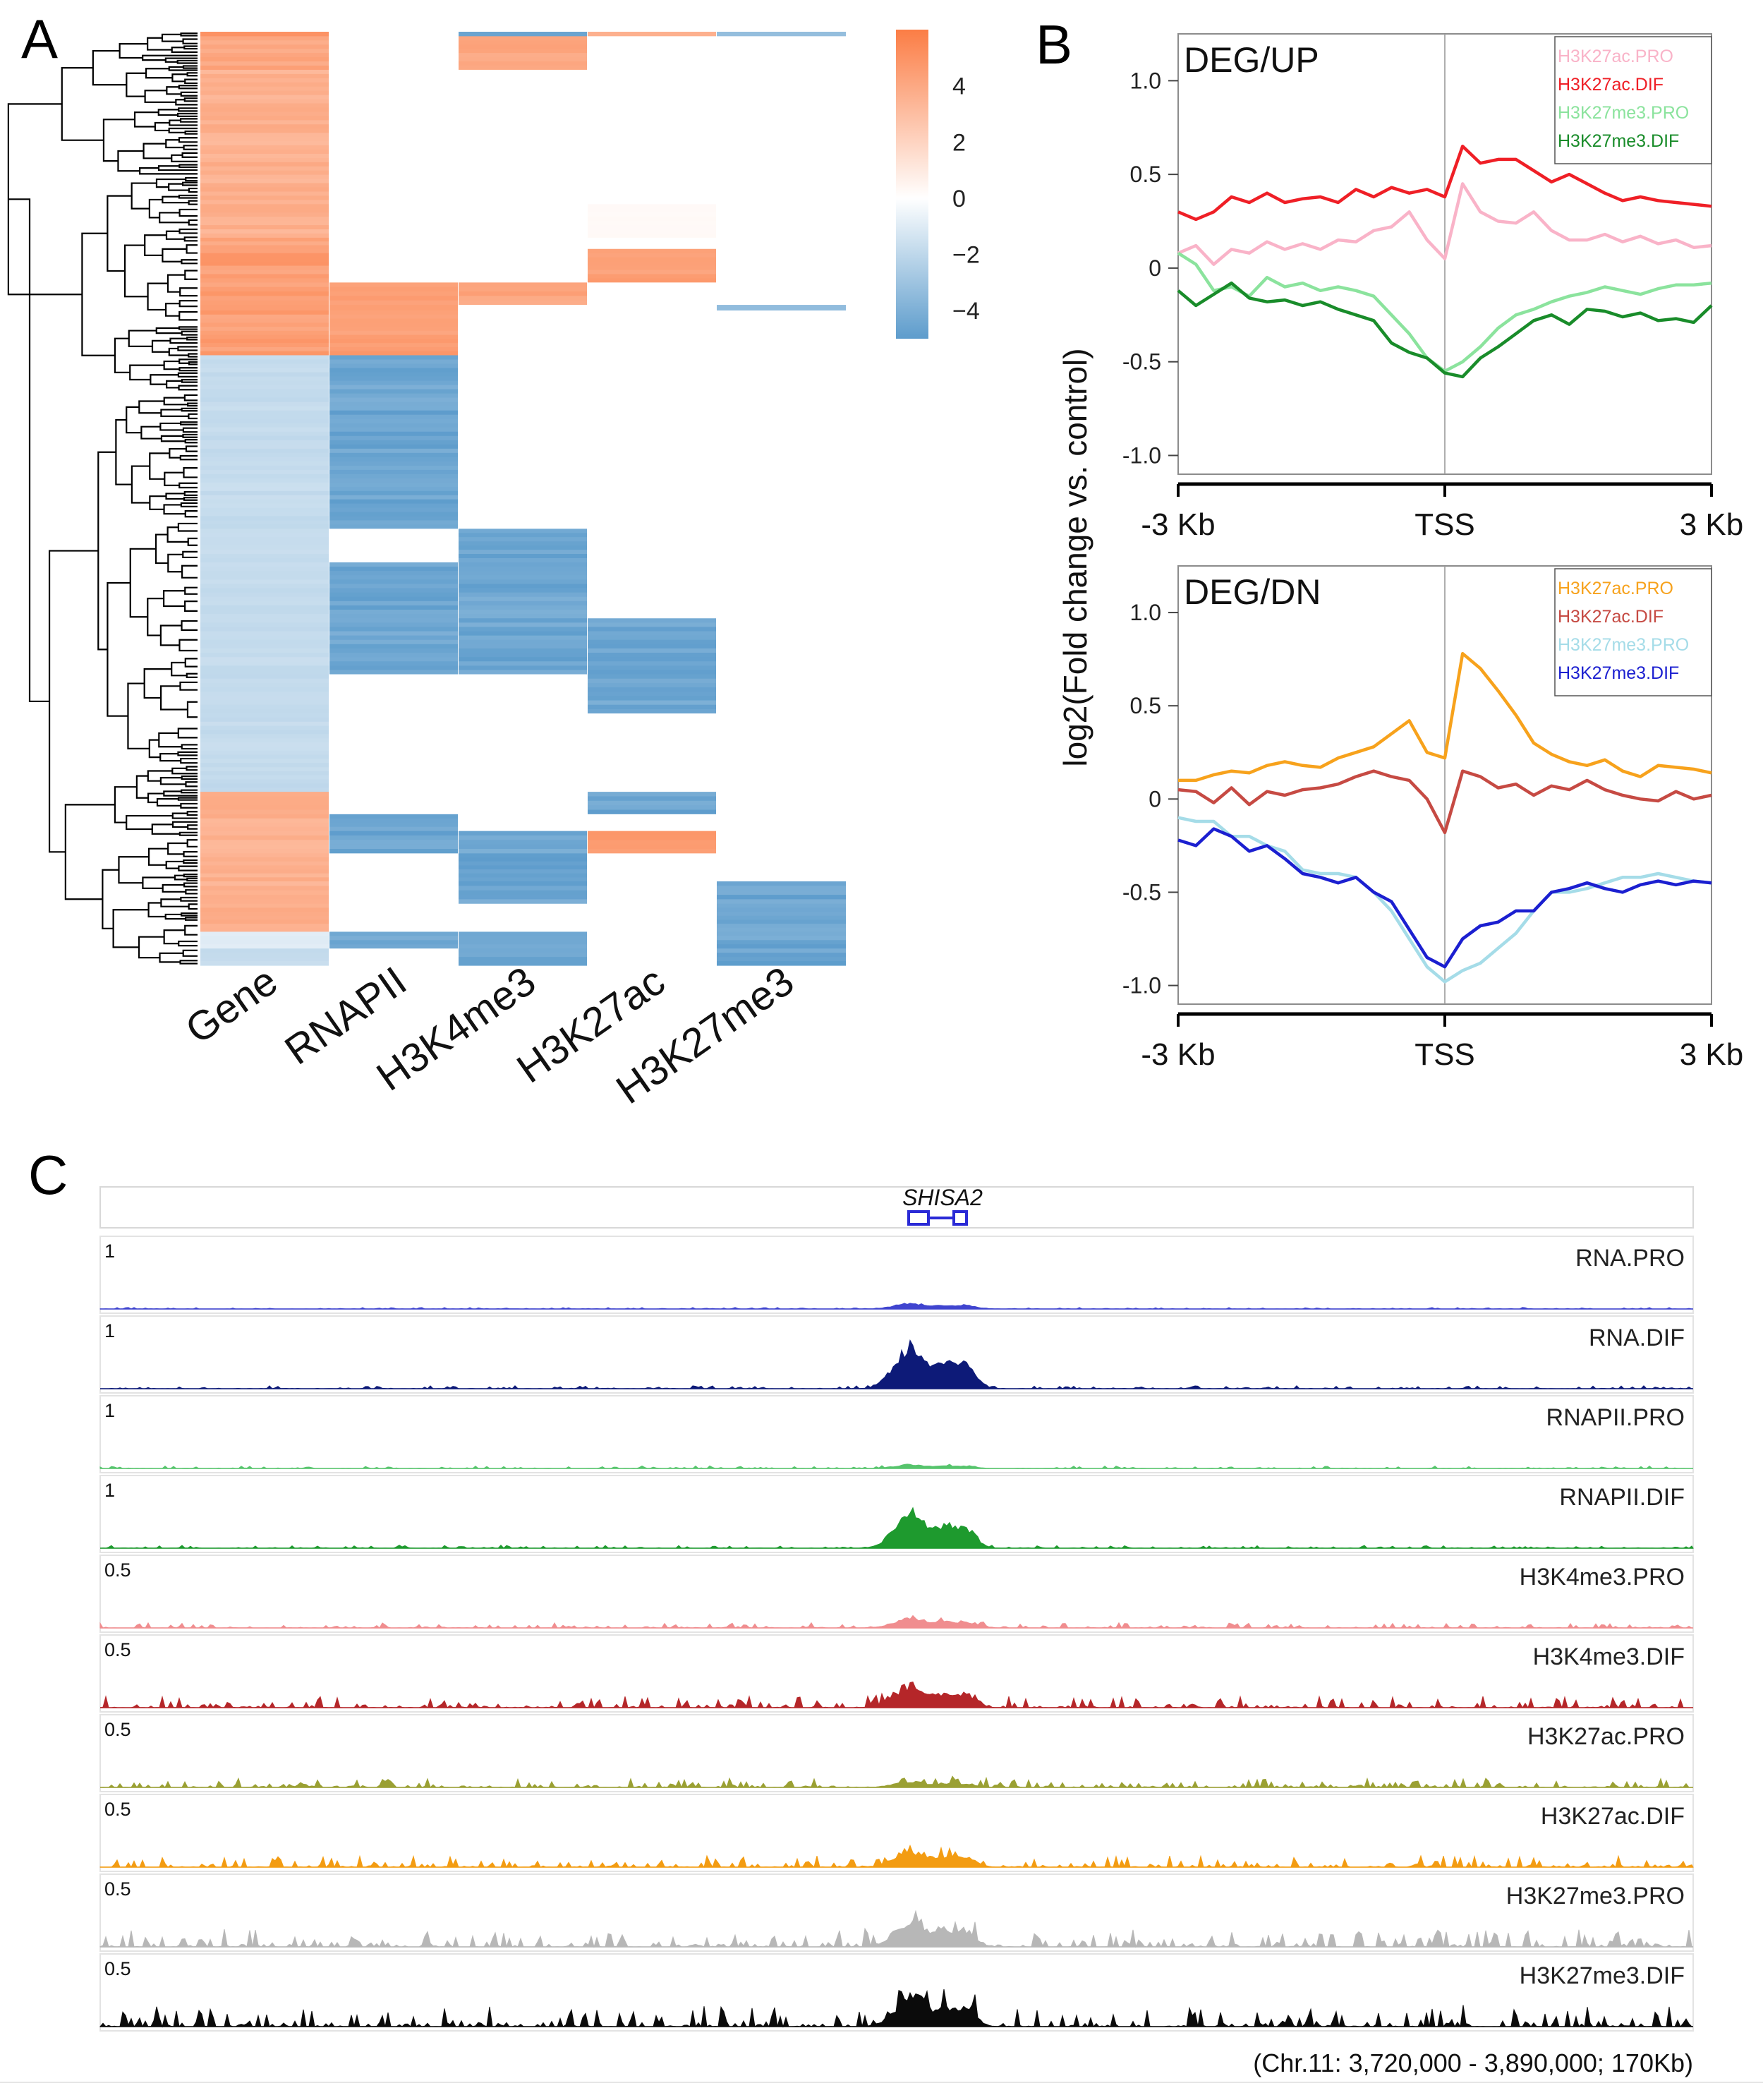 Image resolution: width=1763 pixels, height=2100 pixels. What do you see at coordinates (897, 1753) in the screenshot?
I see `track-box` at bounding box center [897, 1753].